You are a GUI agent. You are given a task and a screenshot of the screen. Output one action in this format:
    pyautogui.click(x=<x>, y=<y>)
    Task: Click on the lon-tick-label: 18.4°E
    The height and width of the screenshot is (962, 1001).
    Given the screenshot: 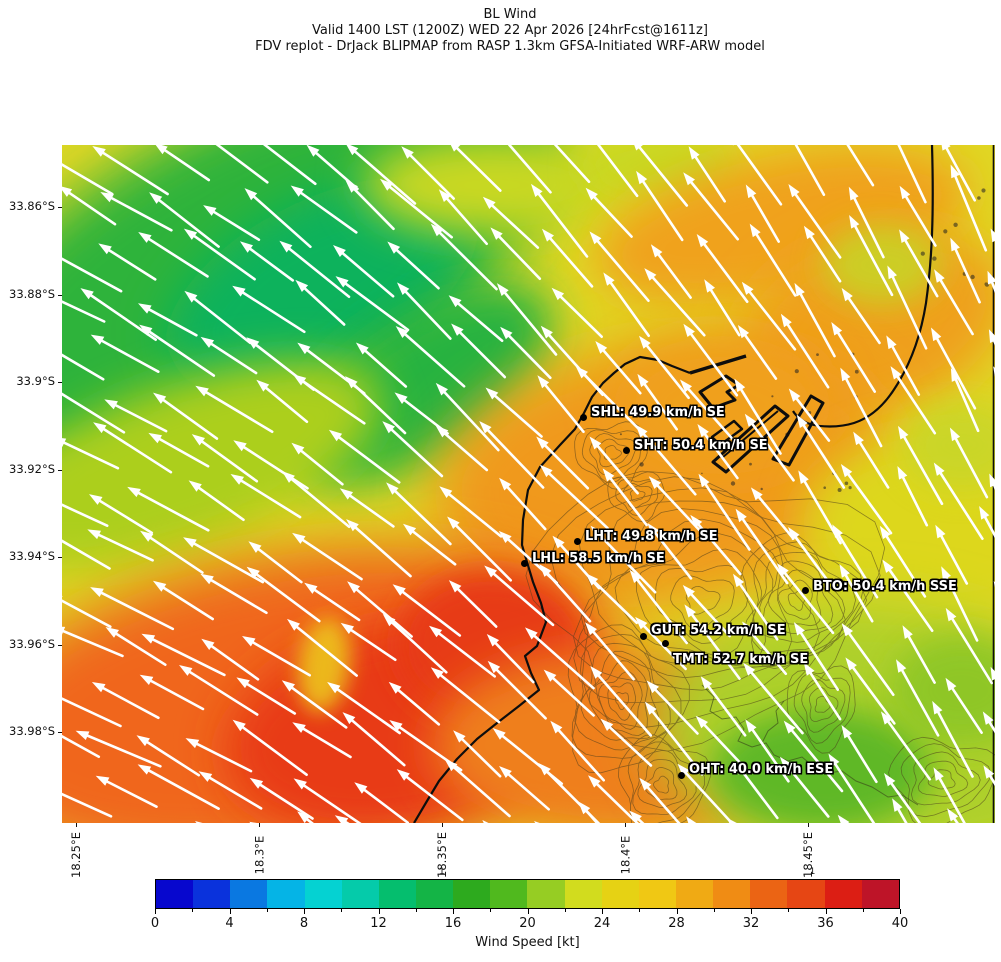 What is the action you would take?
    pyautogui.click(x=625, y=855)
    